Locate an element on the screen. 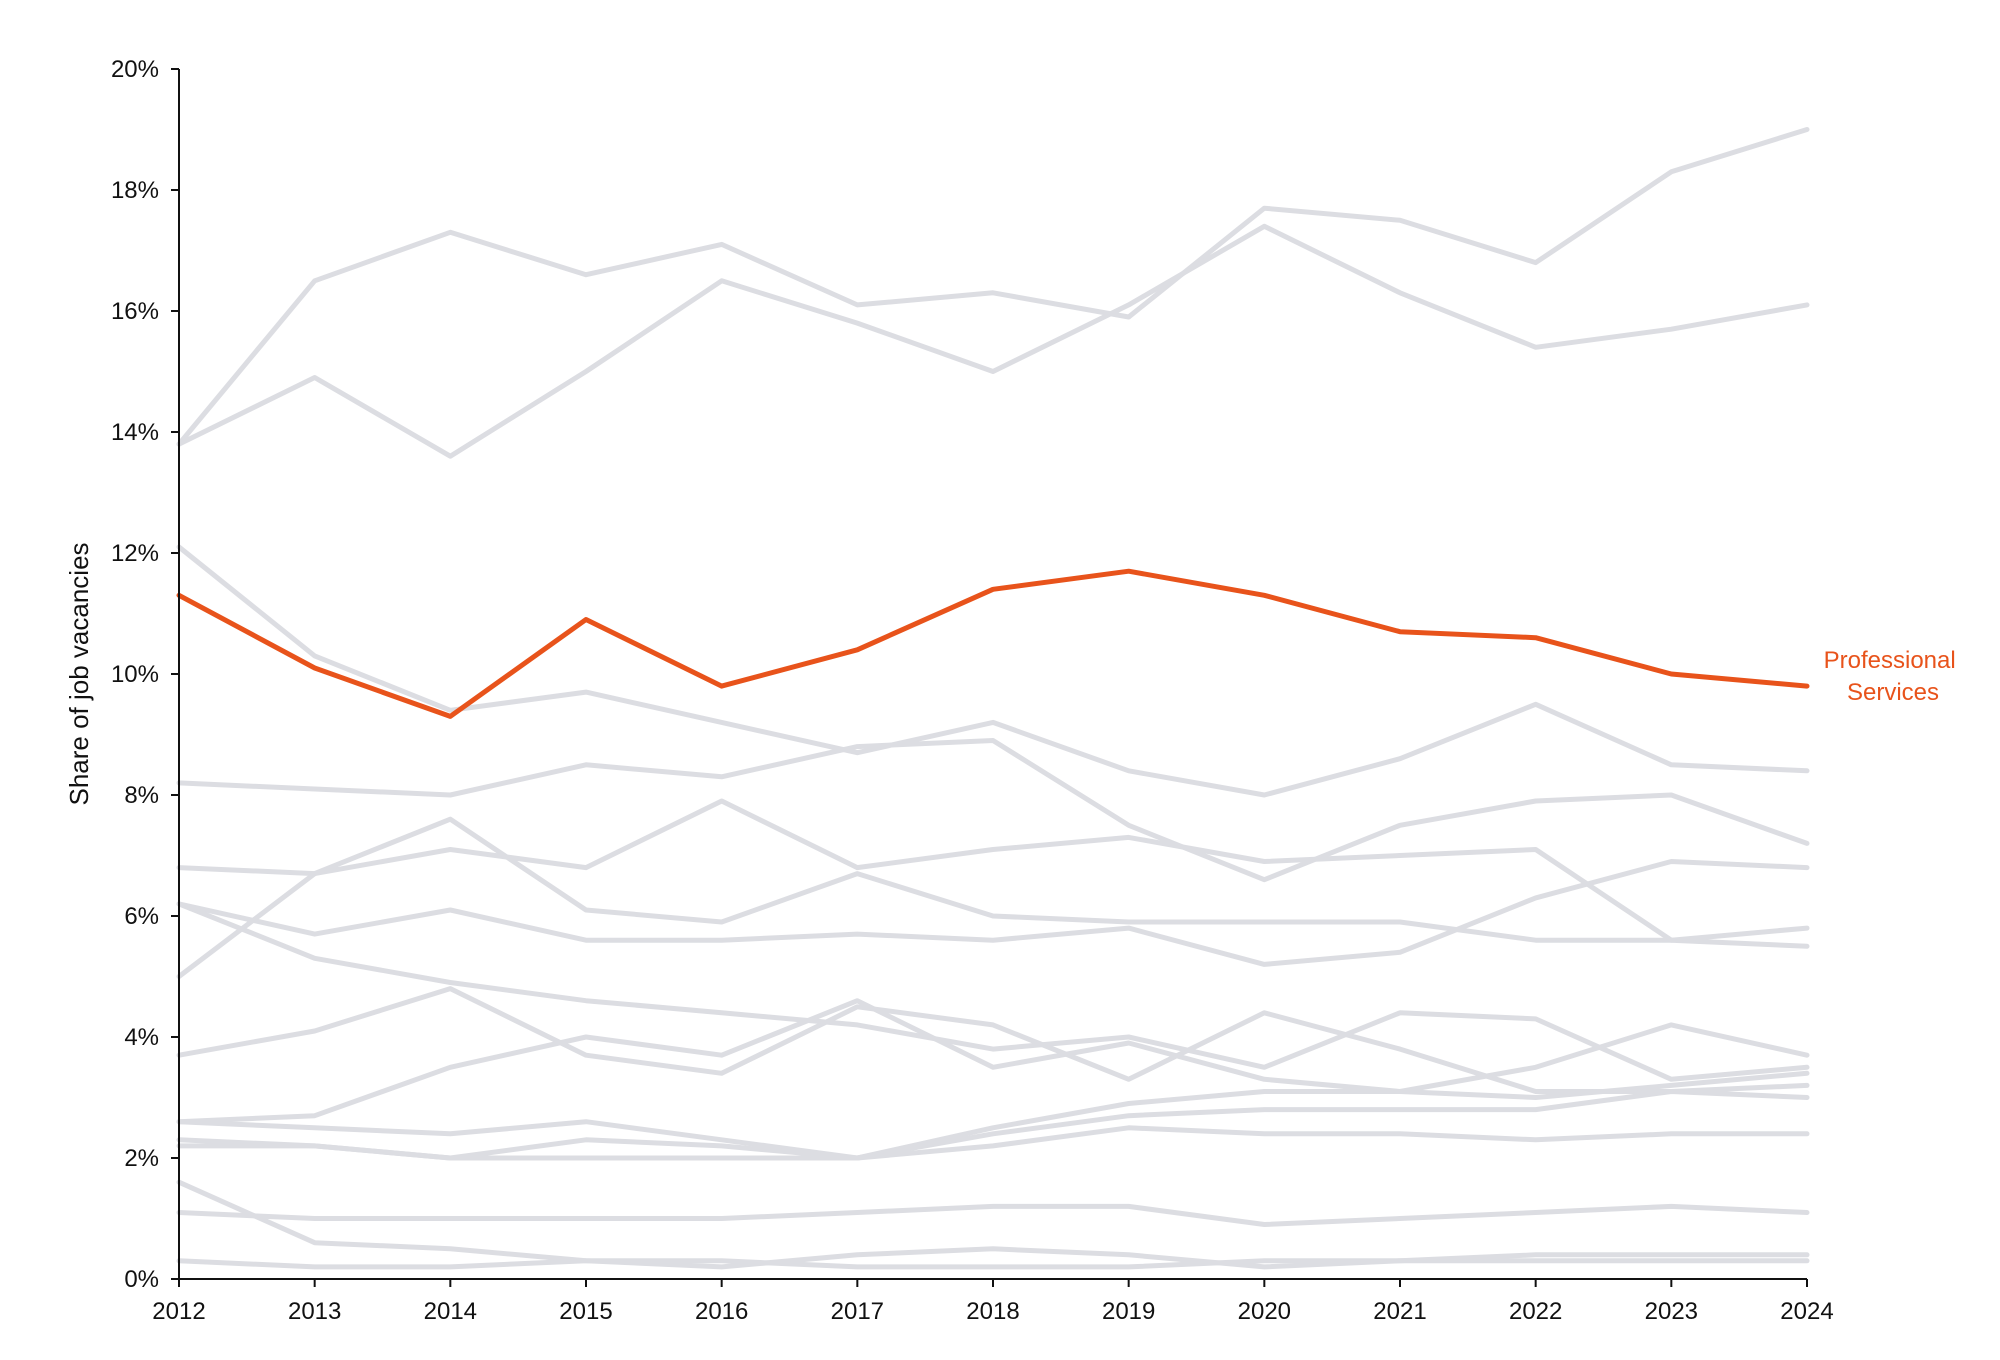  x-tick-label: 2018 is located at coordinates (992, 1311).